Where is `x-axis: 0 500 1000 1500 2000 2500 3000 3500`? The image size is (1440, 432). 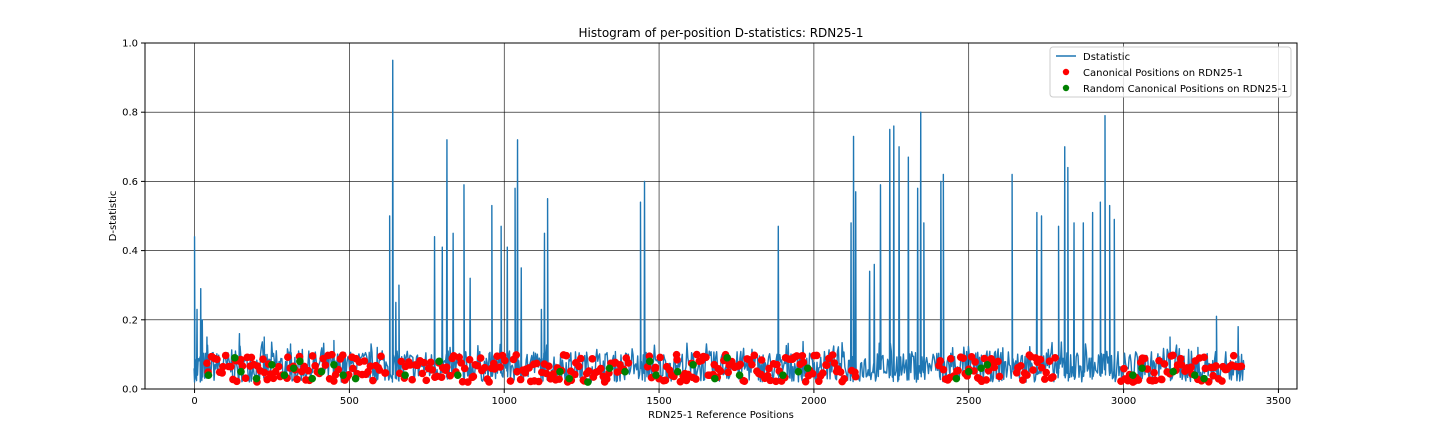
x-axis: 0 500 1000 1500 2000 2500 3000 3500 is located at coordinates (741, 398).